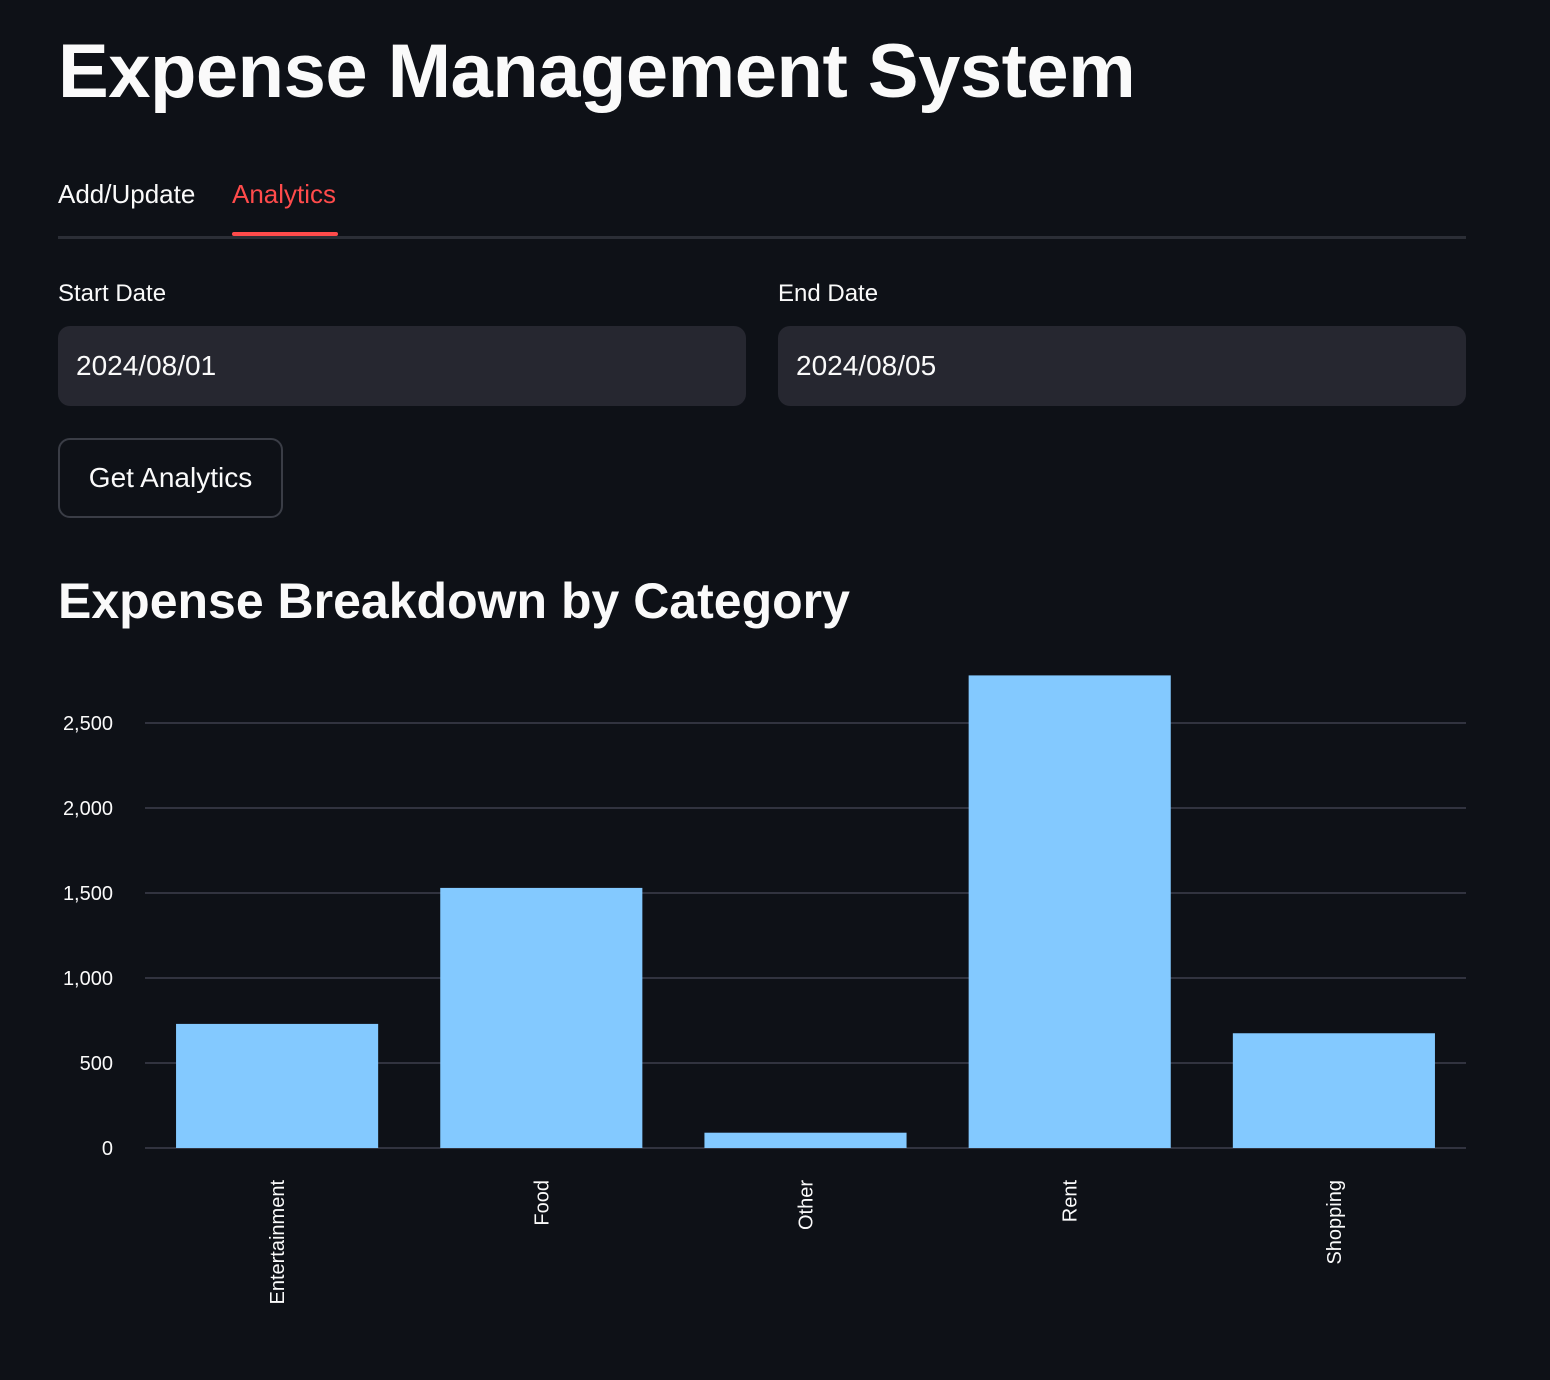 The height and width of the screenshot is (1380, 1550). I want to click on y-tick-label: 1,000, so click(88, 979).